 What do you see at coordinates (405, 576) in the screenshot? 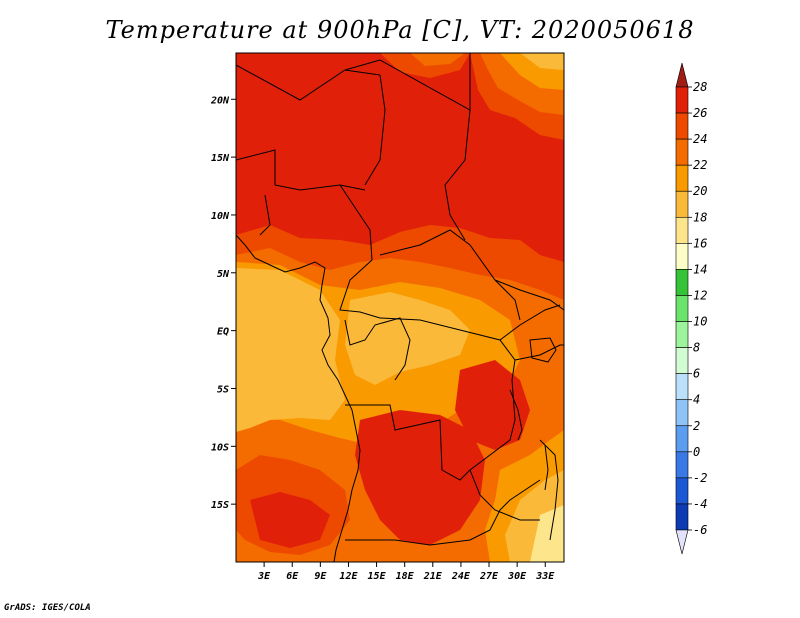
I see `lon-tick-label: 18E` at bounding box center [405, 576].